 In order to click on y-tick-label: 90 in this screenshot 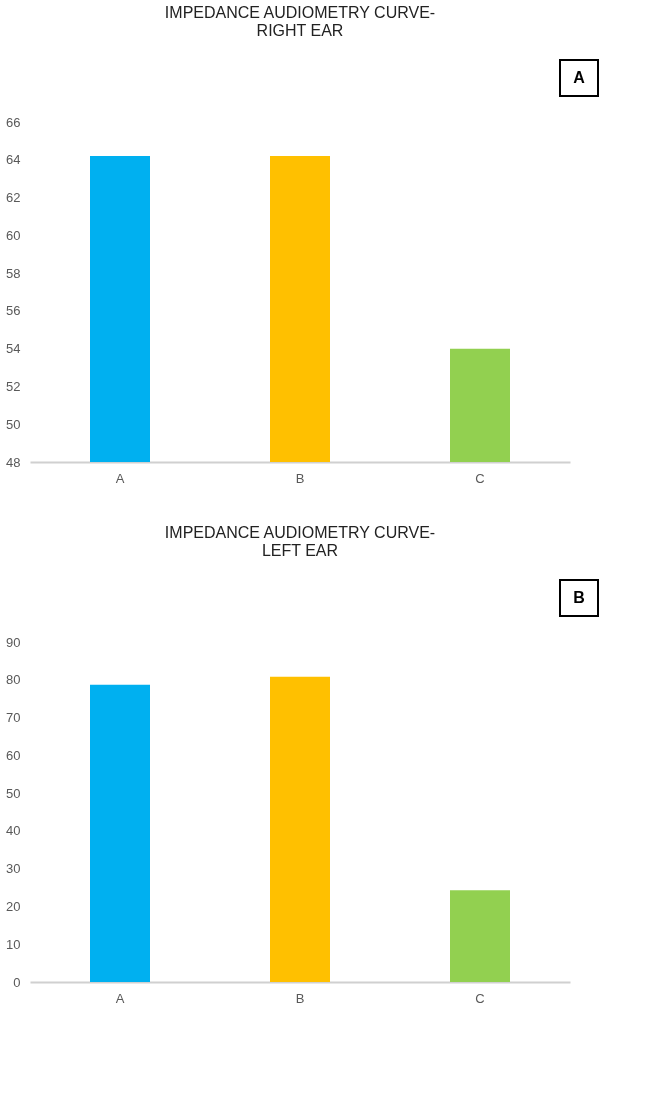, I will do `click(13, 642)`.